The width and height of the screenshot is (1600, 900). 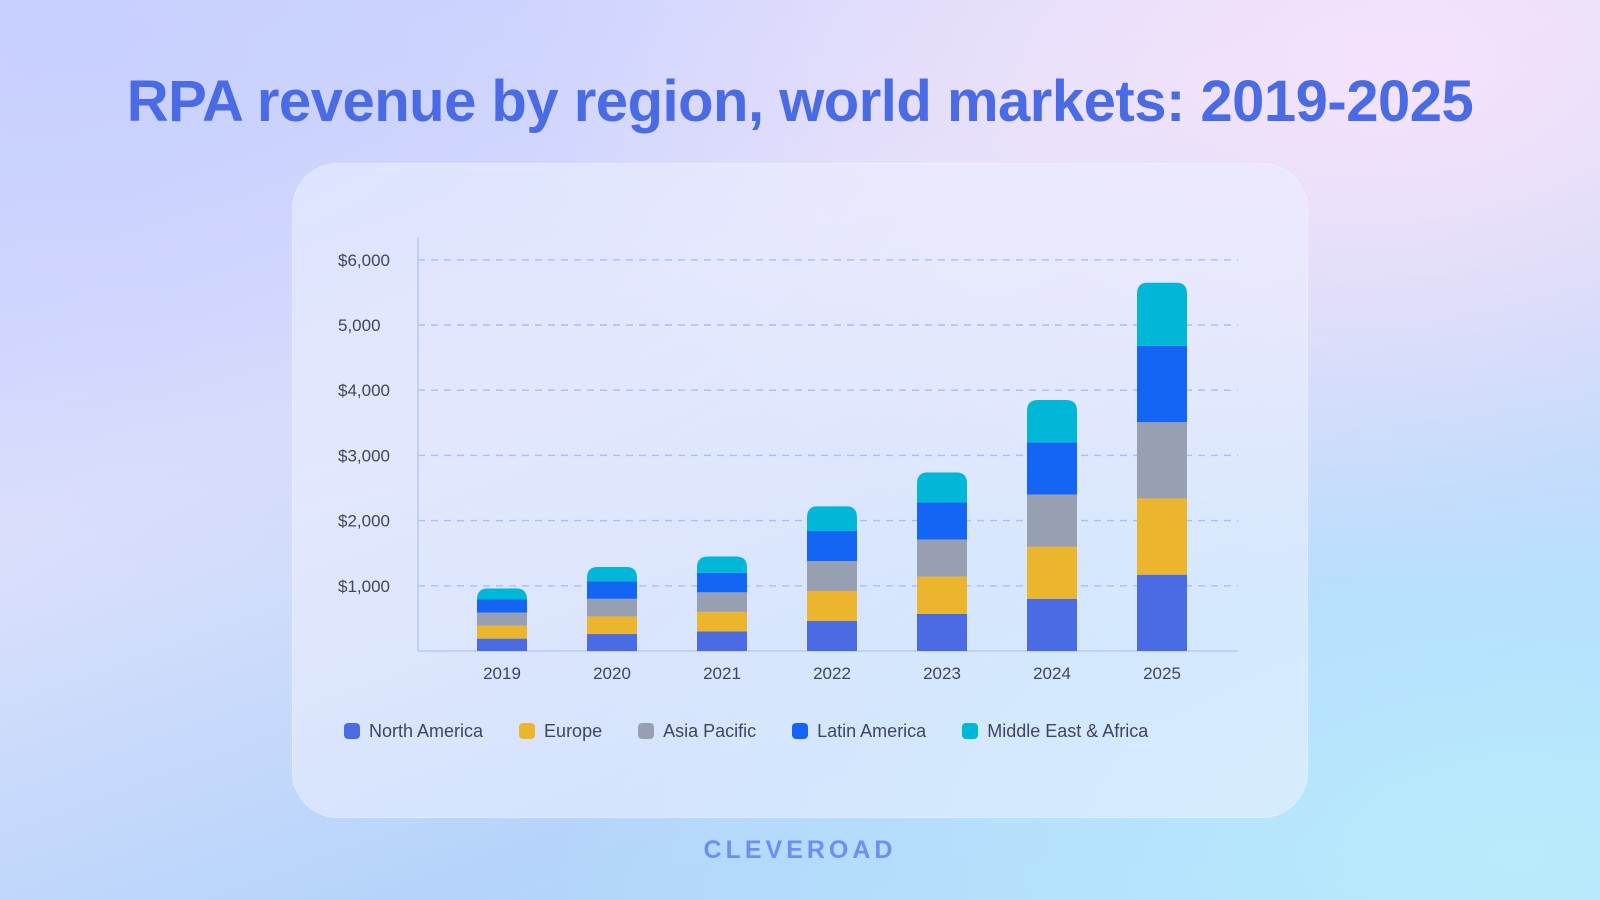 I want to click on x-tick-label: 2022, so click(x=832, y=673).